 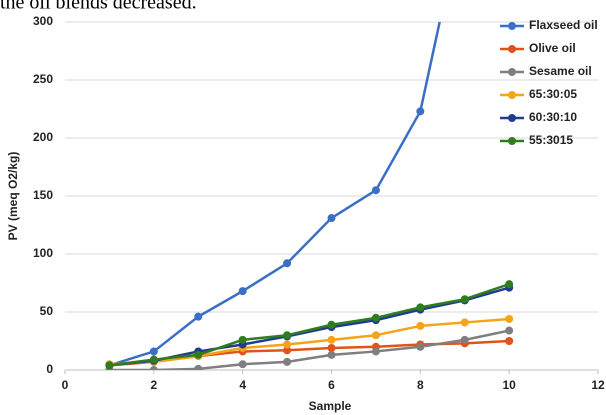 I want to click on x-tick-label: 12, so click(x=598, y=385).